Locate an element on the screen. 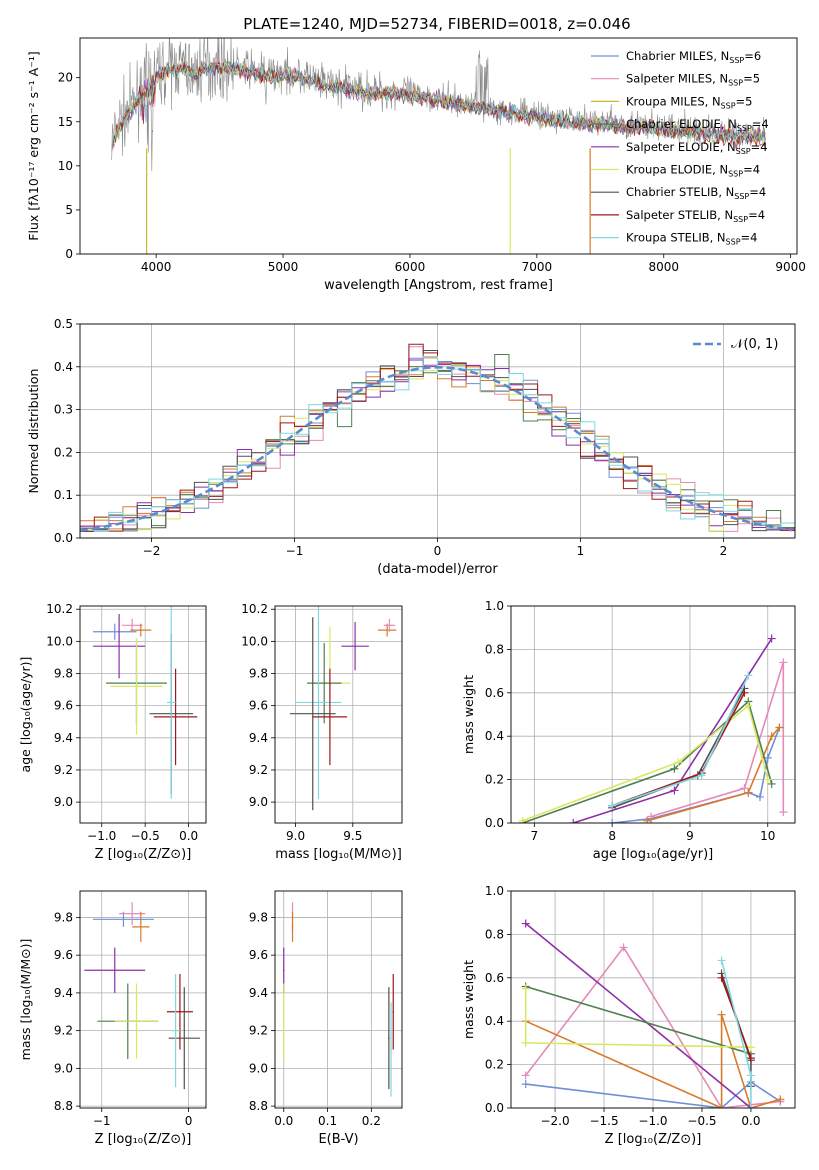  legend-entry: Chabrier STELIB, NSSP=4 is located at coordinates (696, 193).